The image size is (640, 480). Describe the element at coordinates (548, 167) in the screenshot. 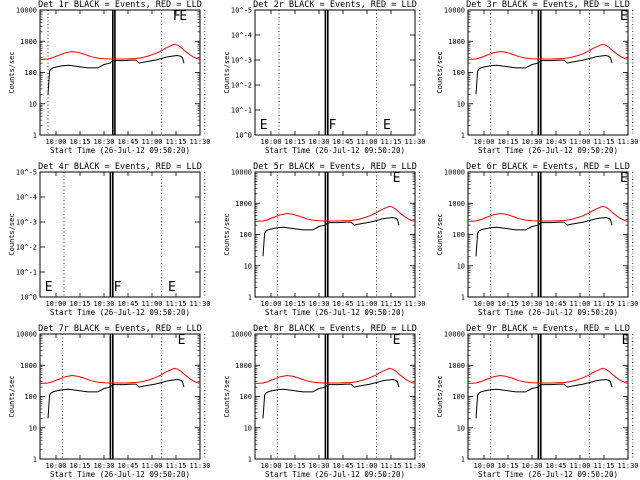

I see `panel-title: Det 6r BLACK = Events, RED = LLD` at that location.